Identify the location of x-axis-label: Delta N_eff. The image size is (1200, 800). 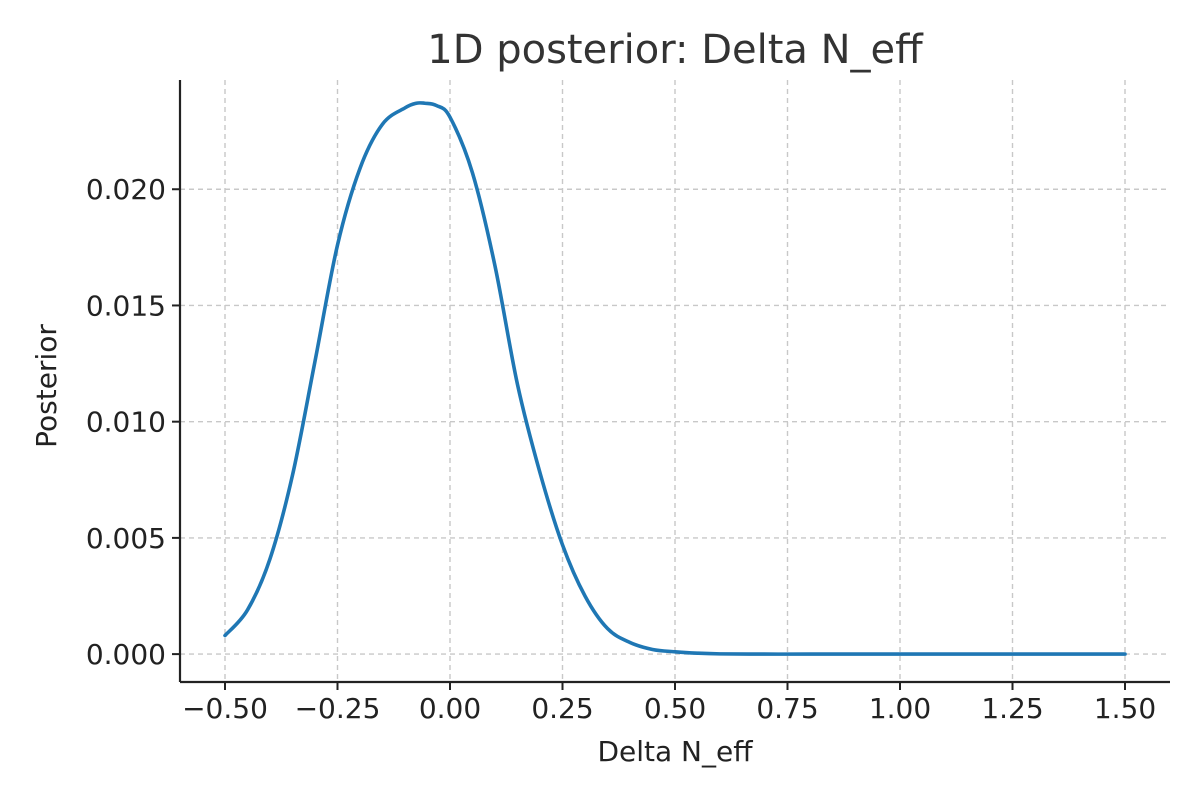
(675, 751).